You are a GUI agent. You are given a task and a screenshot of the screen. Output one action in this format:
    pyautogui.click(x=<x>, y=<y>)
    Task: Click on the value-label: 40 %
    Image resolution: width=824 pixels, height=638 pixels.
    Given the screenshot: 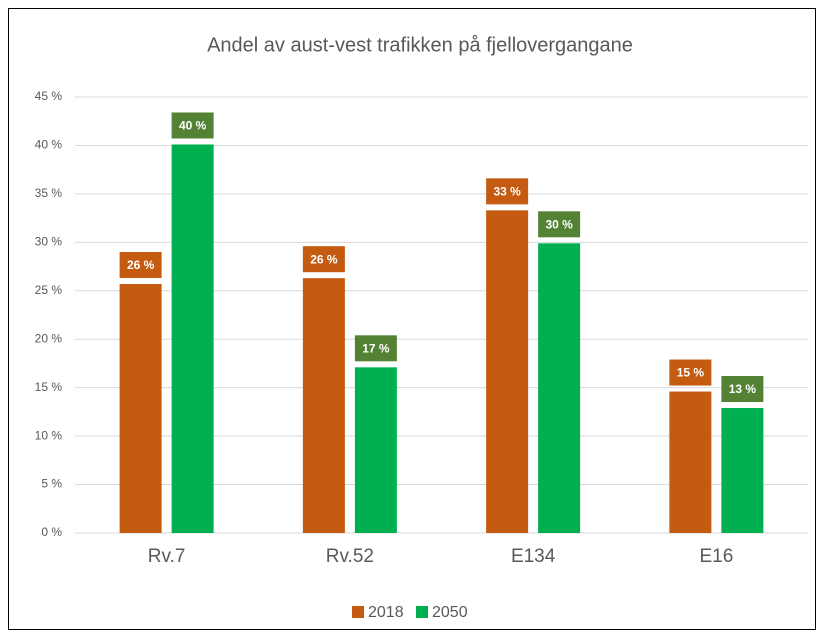 What is the action you would take?
    pyautogui.click(x=193, y=126)
    